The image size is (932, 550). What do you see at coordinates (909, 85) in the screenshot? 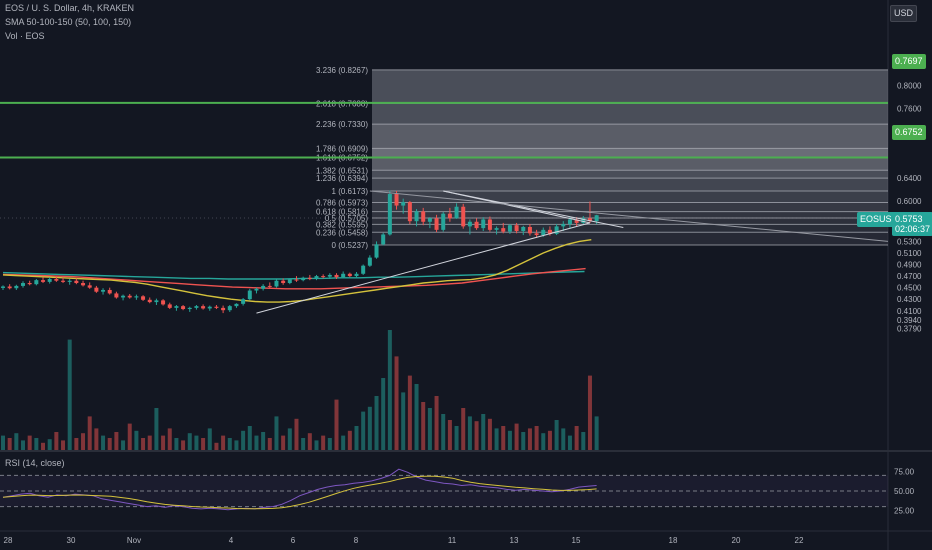
I see `price-tick: 0.8000` at bounding box center [909, 85].